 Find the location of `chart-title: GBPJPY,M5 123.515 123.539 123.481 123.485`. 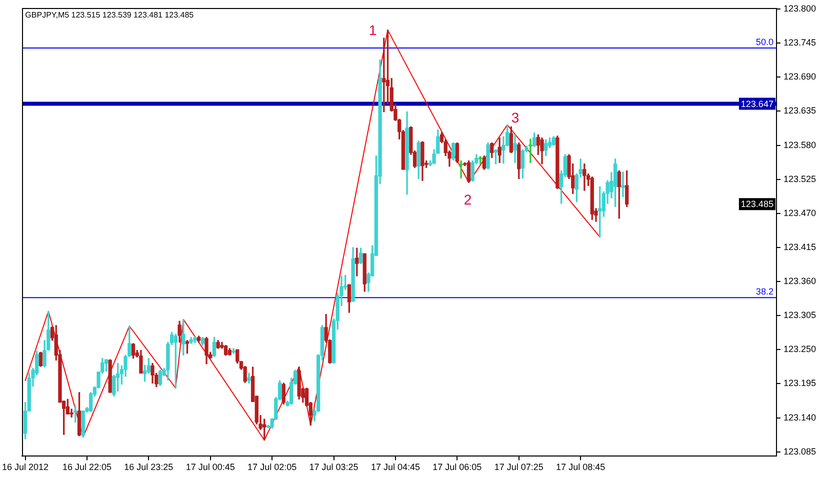

chart-title: GBPJPY,M5 123.515 123.539 123.481 123.485 is located at coordinates (109, 15).